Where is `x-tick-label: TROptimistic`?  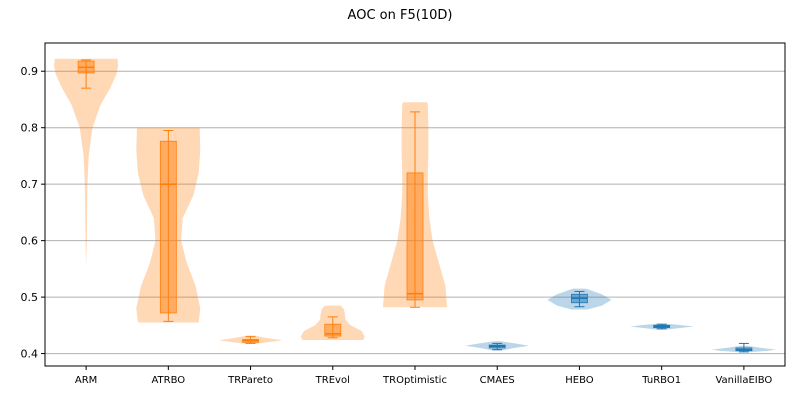
x-tick-label: TROptimistic is located at coordinates (414, 380).